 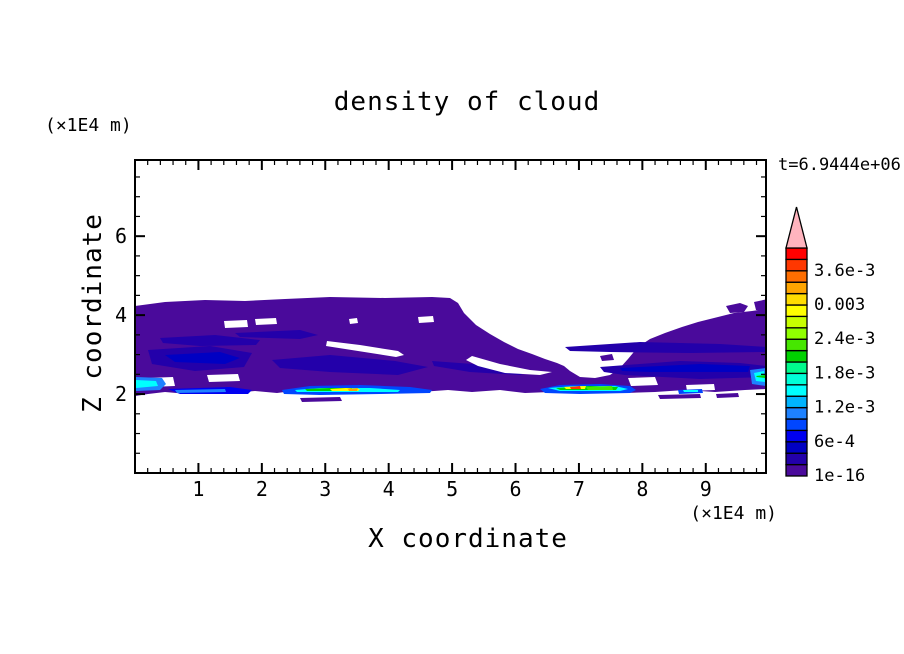 I want to click on x-axis-title: X coordinate, so click(x=468, y=539).